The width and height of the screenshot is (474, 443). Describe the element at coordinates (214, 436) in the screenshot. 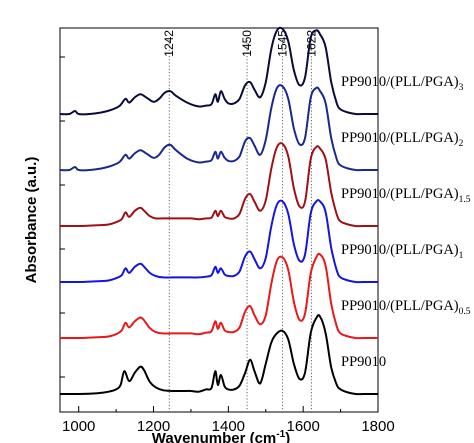

I see `x-axis-title-main: Wavenumber (cm` at that location.